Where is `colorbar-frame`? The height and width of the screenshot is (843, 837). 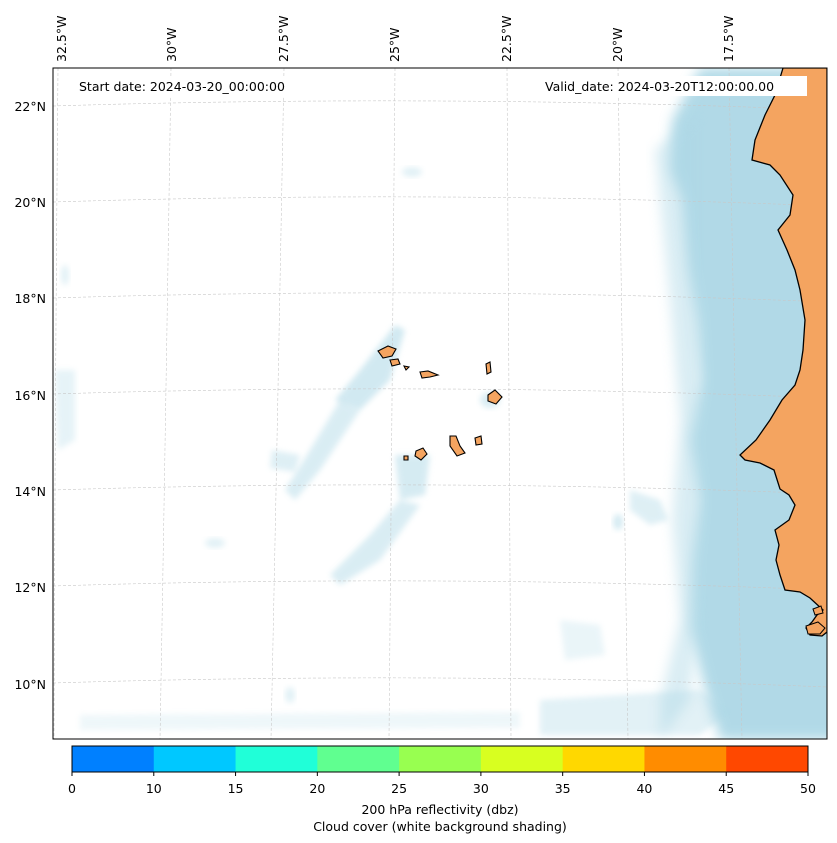
colorbar-frame is located at coordinates (440, 759).